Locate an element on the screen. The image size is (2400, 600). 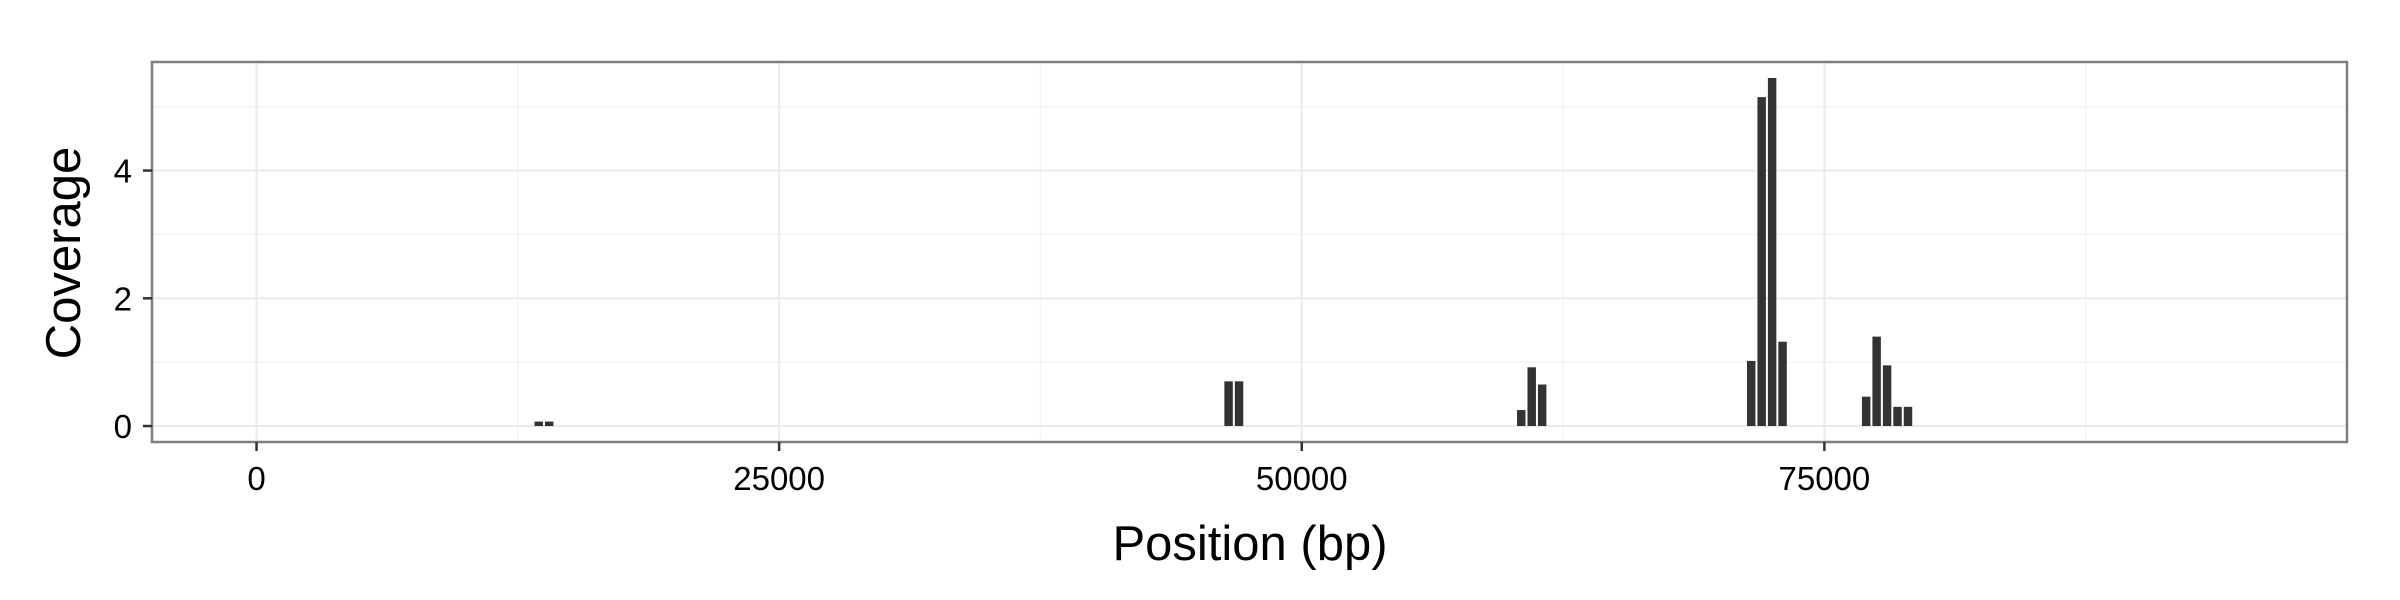
x-tick-label: 50000 is located at coordinates (1302, 478).